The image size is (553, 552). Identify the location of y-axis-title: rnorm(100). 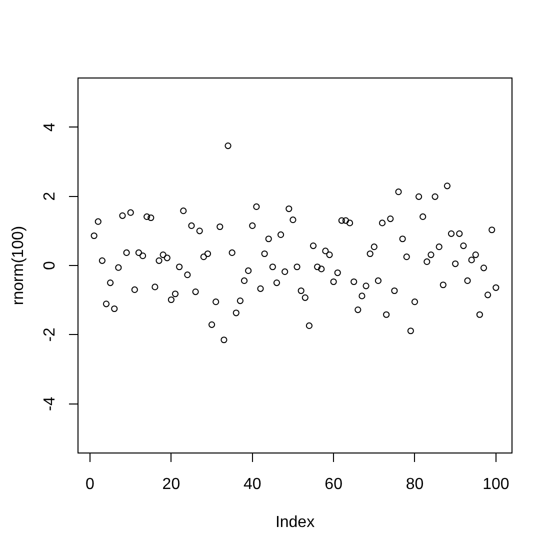
(19, 266).